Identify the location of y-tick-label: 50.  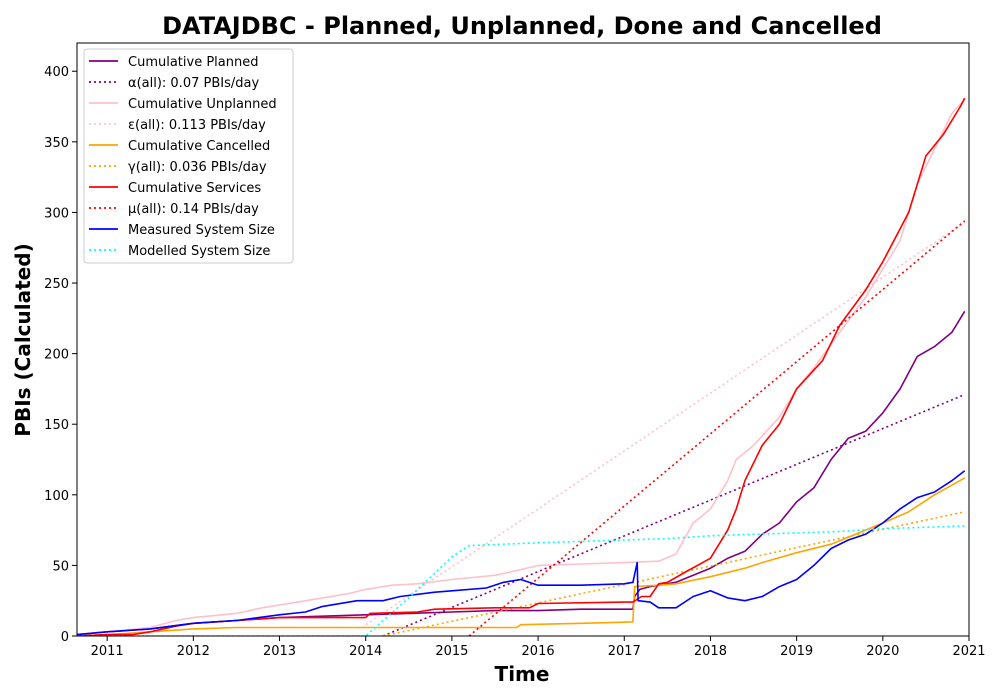
(60, 566).